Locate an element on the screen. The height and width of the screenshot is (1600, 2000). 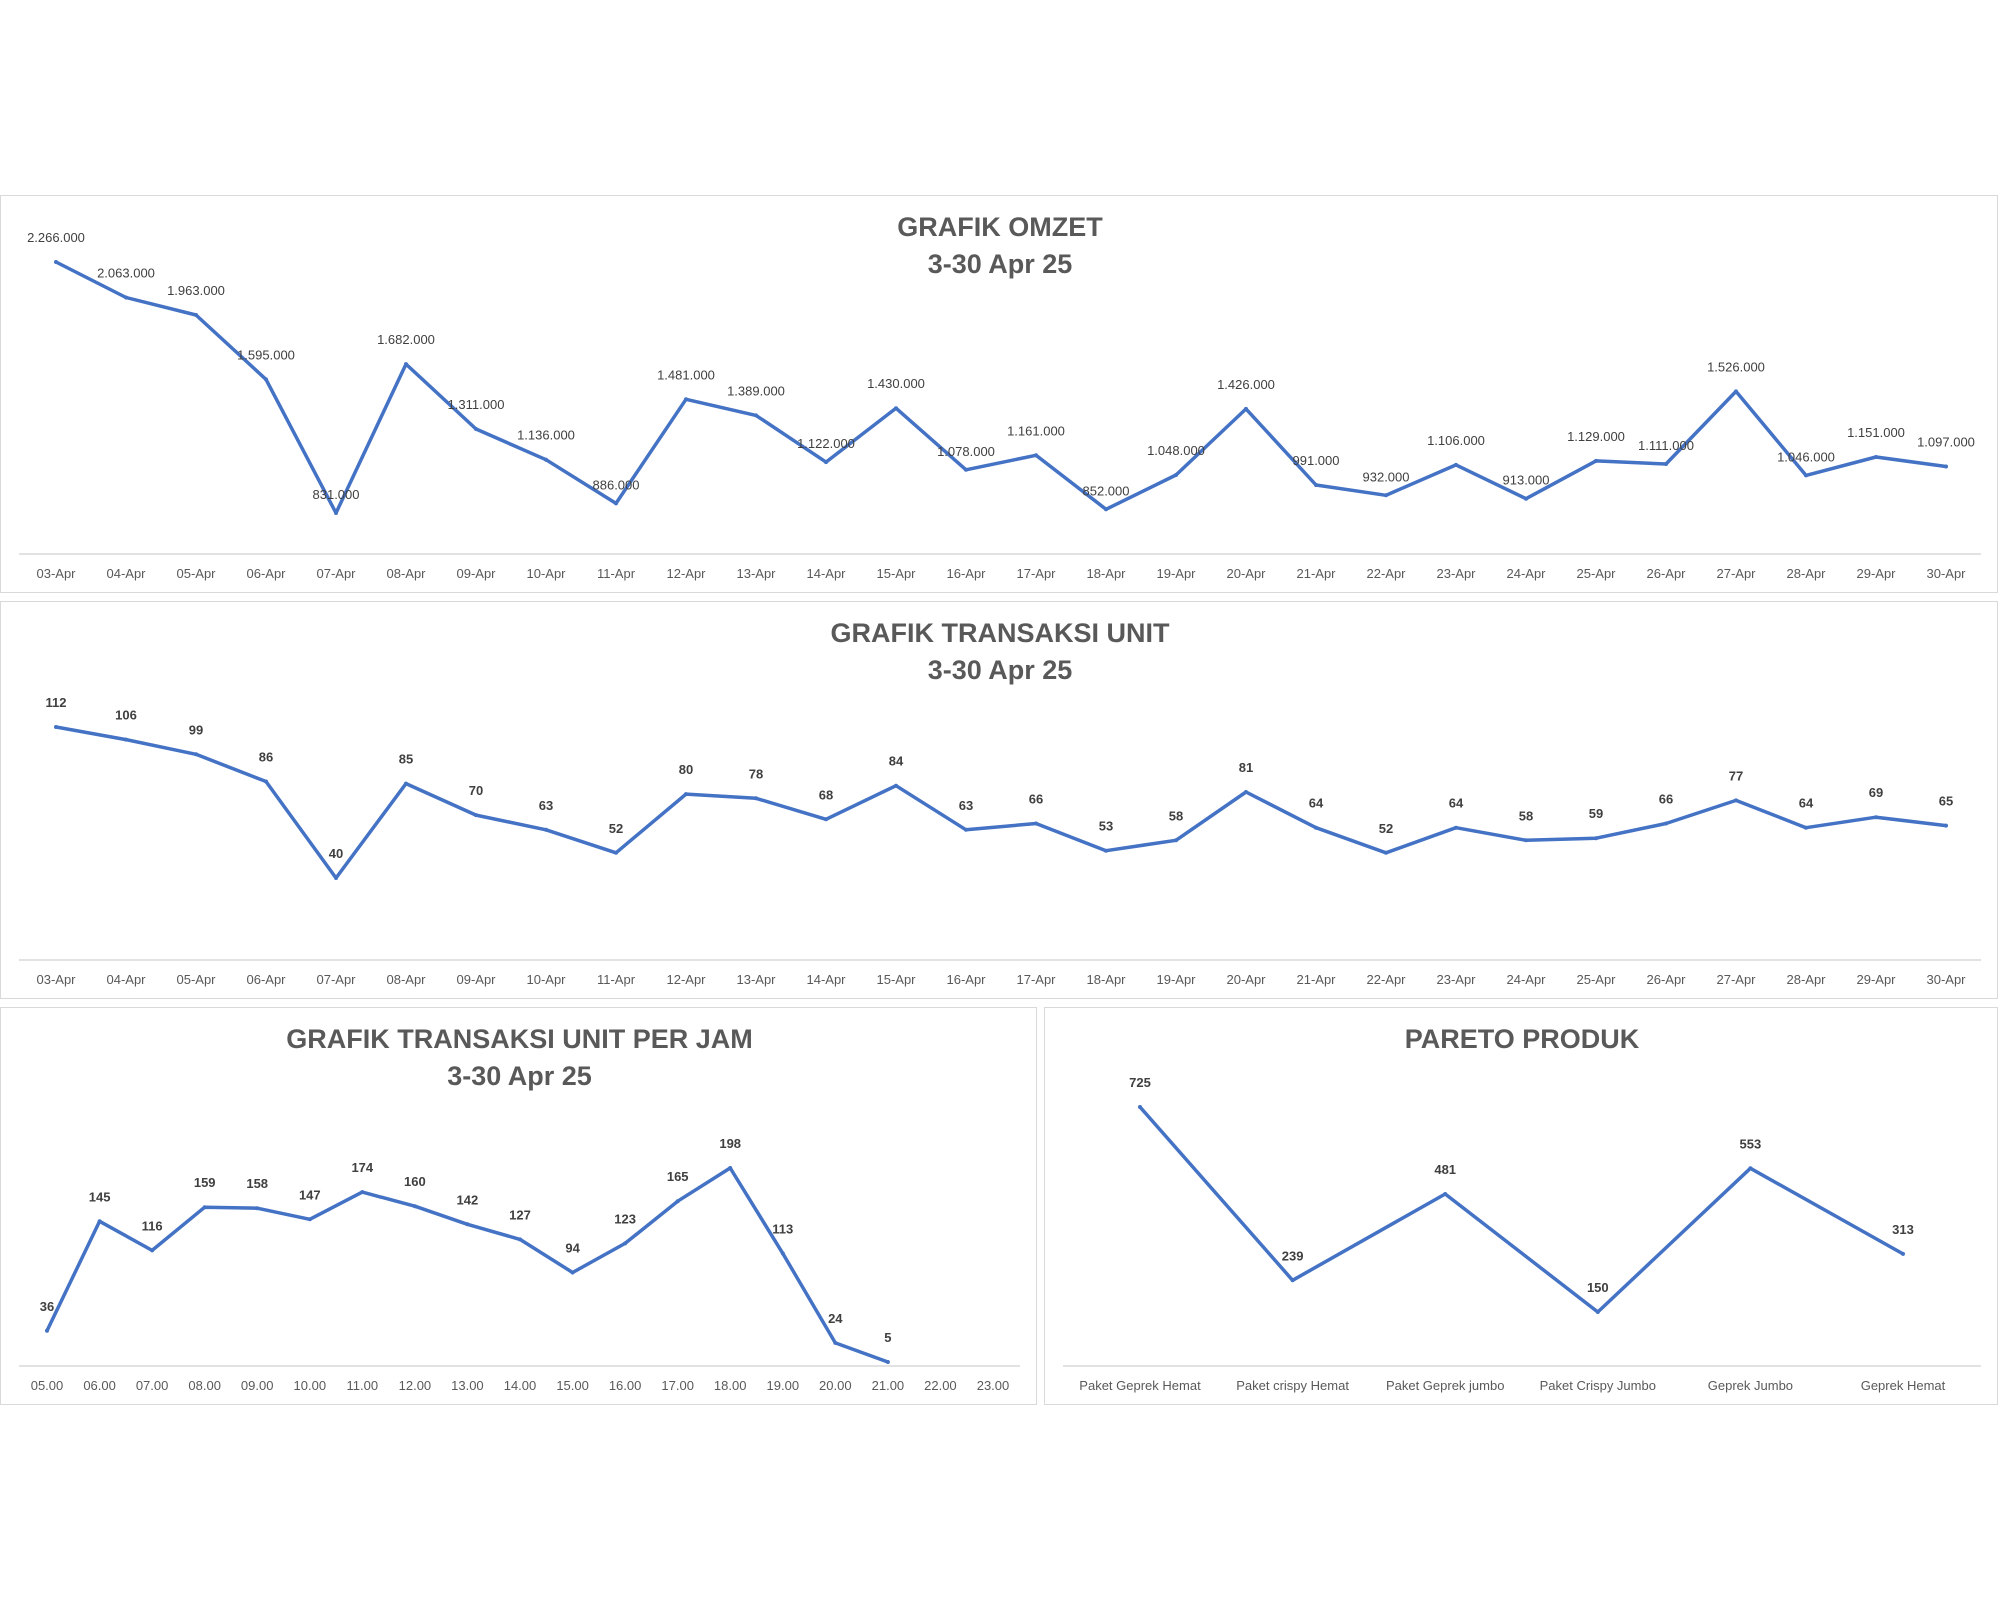
omzet-data-label: 1.048.000 is located at coordinates (1176, 450).